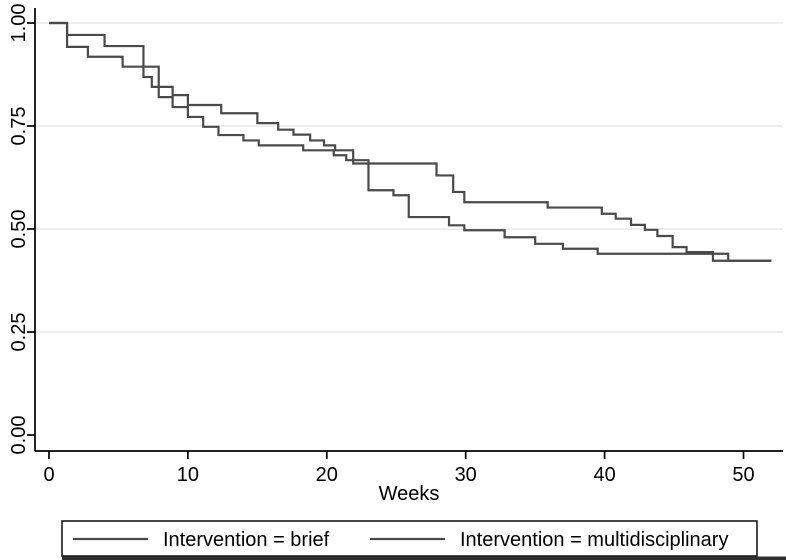  What do you see at coordinates (246, 540) in the screenshot?
I see `legend-label: Intervention = brief` at bounding box center [246, 540].